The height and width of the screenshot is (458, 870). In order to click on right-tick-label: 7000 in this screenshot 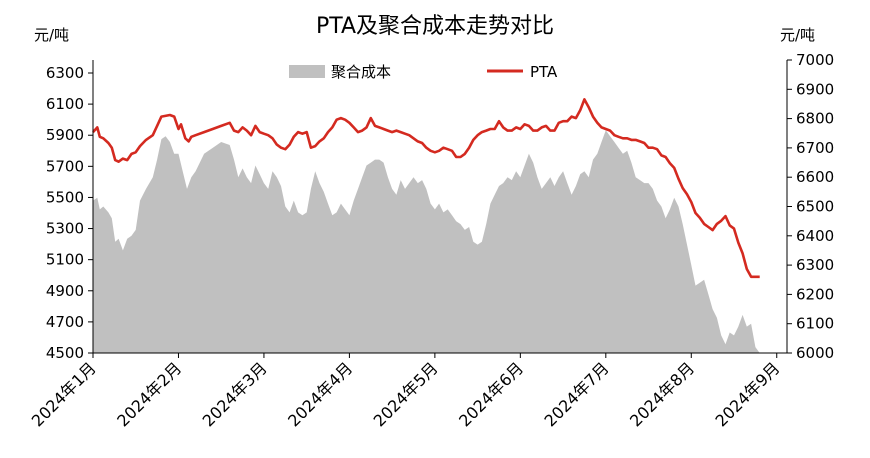, I will do `click(815, 60)`.